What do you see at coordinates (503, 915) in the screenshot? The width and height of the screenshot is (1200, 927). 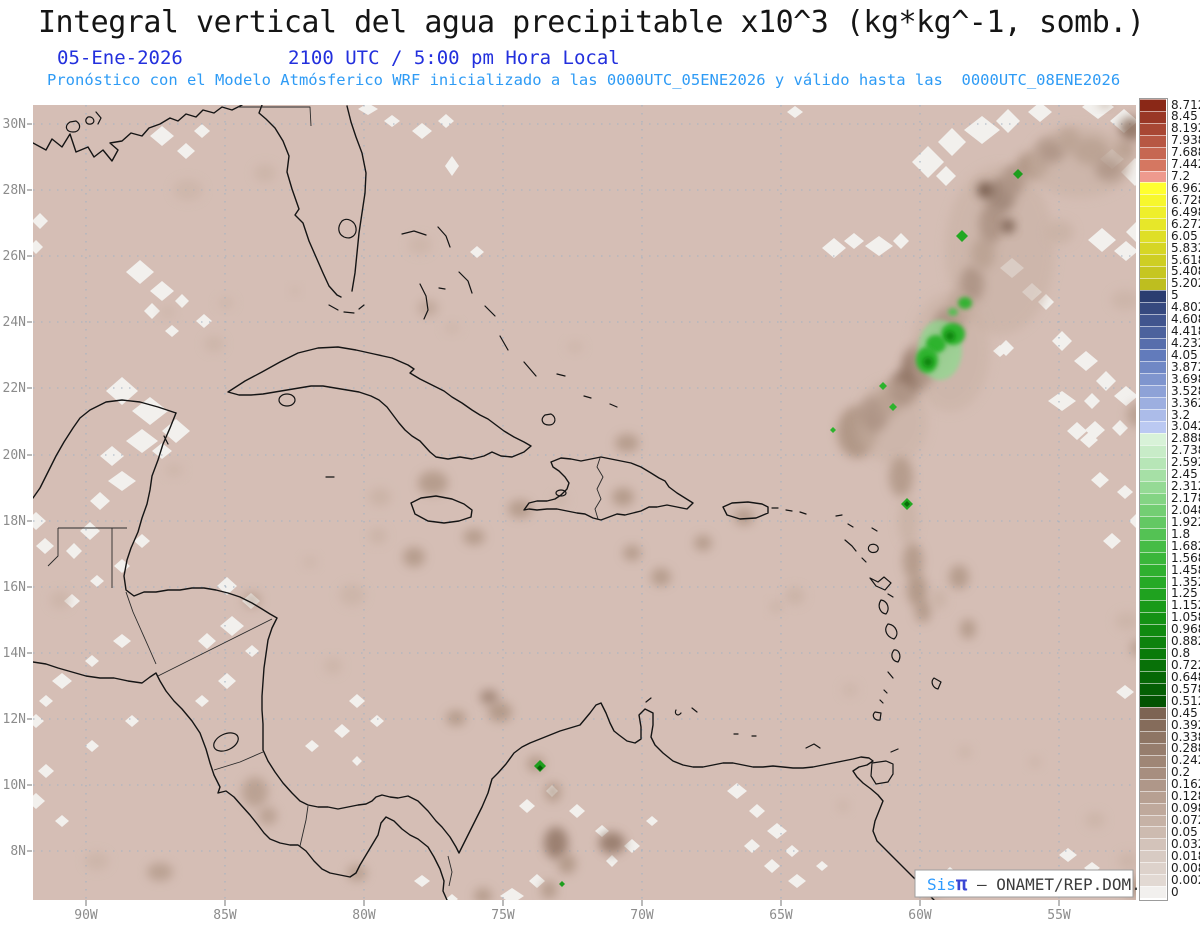 I see `lon-label: 75W` at bounding box center [503, 915].